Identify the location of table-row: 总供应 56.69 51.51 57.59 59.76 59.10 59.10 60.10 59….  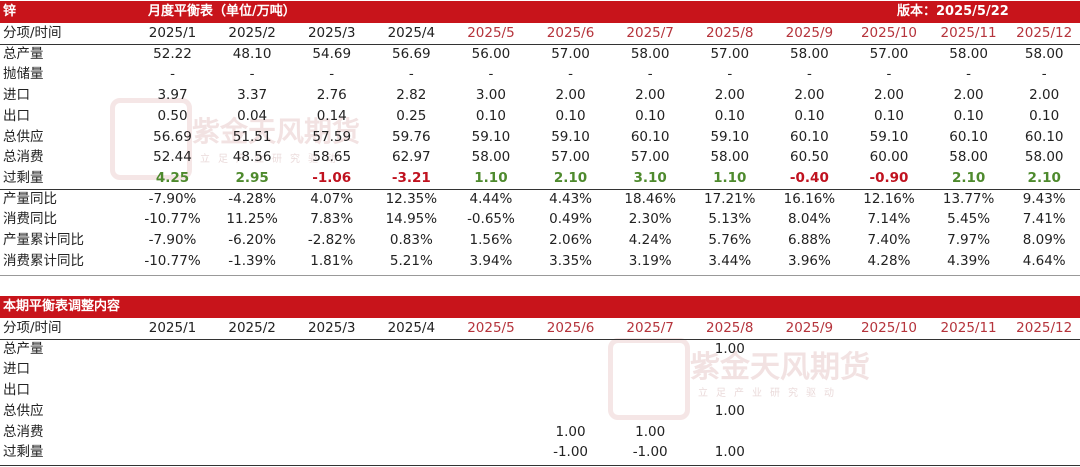
(540, 137).